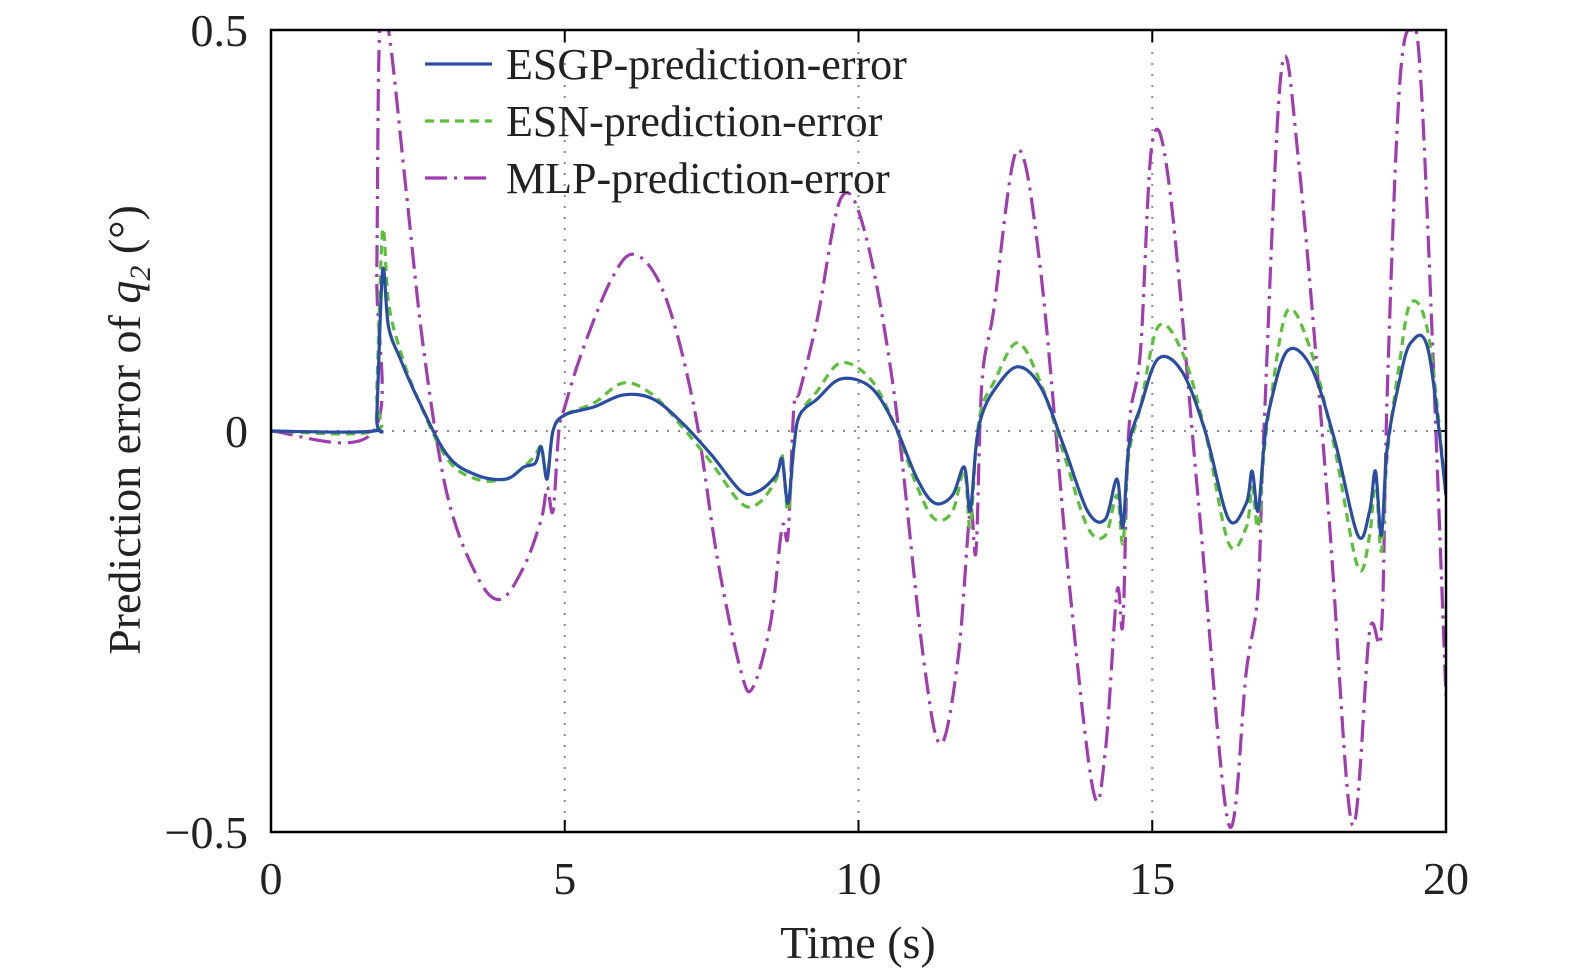 This screenshot has width=1575, height=977. I want to click on y-axis-label-sub: 2, so click(140, 273).